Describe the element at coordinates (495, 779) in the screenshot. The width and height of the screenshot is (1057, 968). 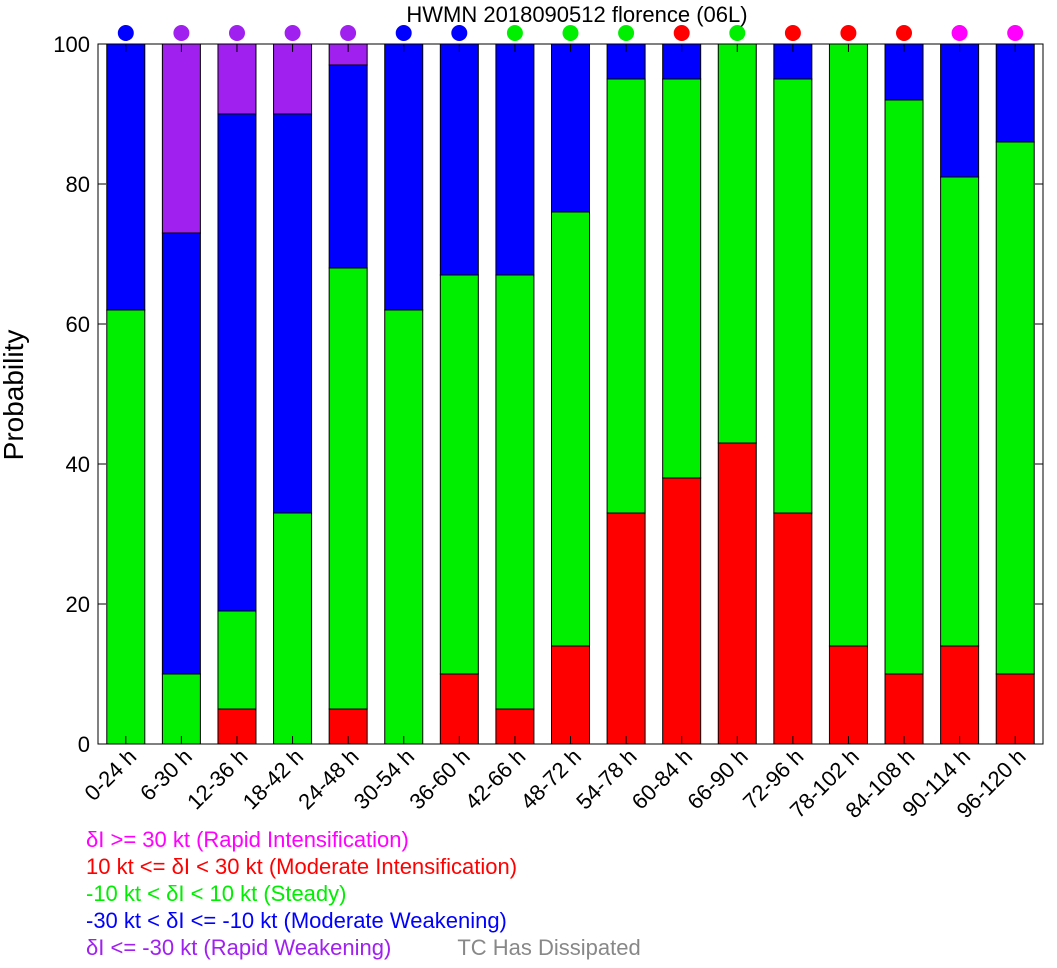
I see `x-tick-label: 42-66 h` at that location.